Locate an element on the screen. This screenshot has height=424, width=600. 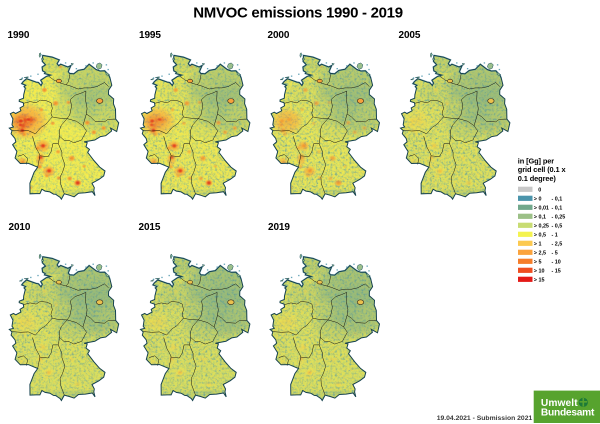
svg-text: NMVOC emissions 1990 - 2019 is located at coordinates (298, 12).